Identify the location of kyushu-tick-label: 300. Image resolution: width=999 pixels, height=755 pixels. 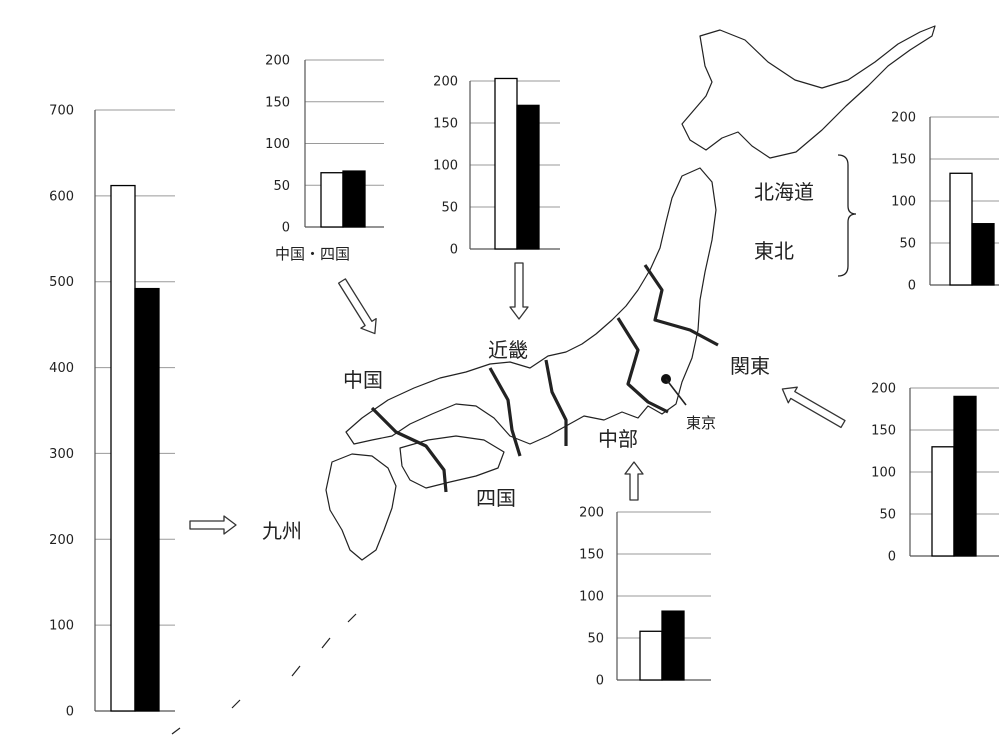
(61, 454).